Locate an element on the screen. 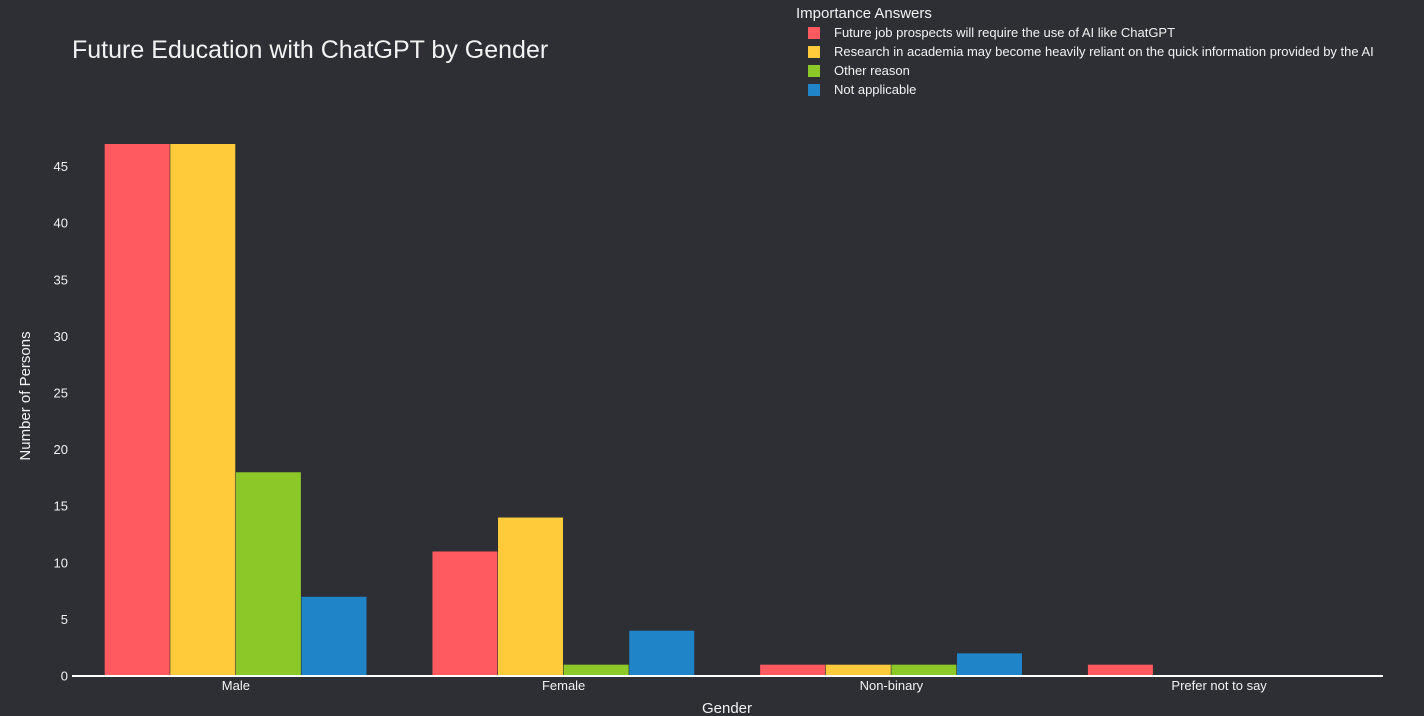 This screenshot has height=716, width=1424. y-tick-label: 45 is located at coordinates (61, 166).